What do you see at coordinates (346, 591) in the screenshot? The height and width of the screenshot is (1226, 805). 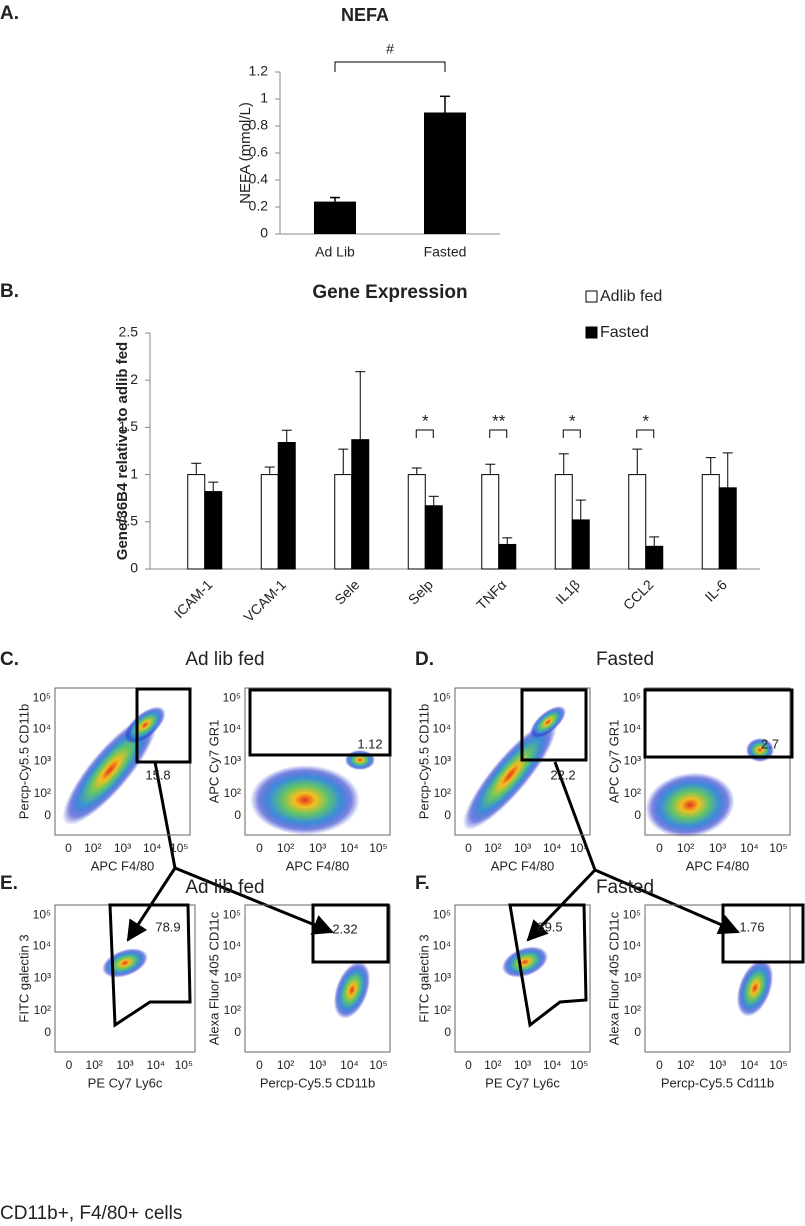 I see `x-tick-label: Sele` at bounding box center [346, 591].